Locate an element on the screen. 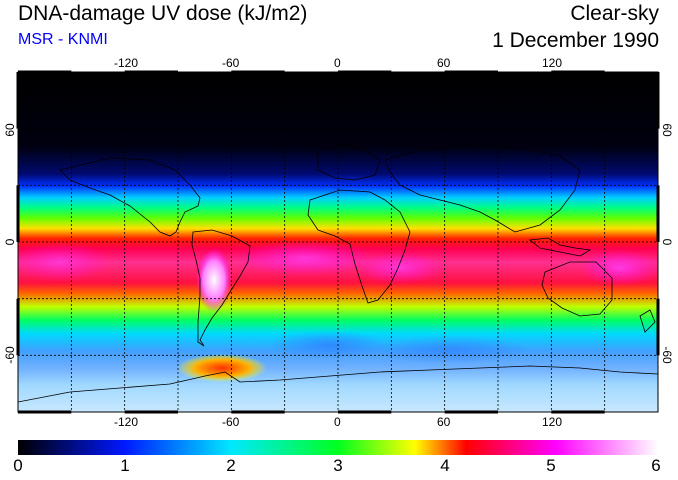 The image size is (678, 480). east-pacific-hotspot is located at coordinates (64, 262).